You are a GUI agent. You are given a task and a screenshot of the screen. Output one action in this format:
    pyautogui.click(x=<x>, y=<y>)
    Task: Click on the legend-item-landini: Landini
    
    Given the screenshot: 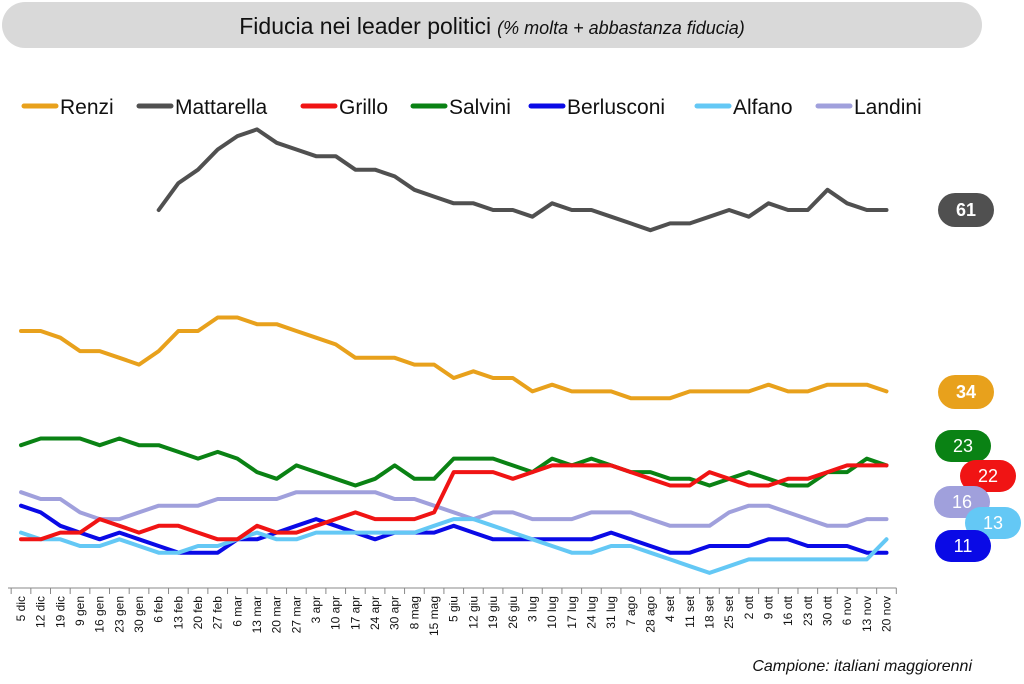 What is the action you would take?
    pyautogui.click(x=868, y=107)
    